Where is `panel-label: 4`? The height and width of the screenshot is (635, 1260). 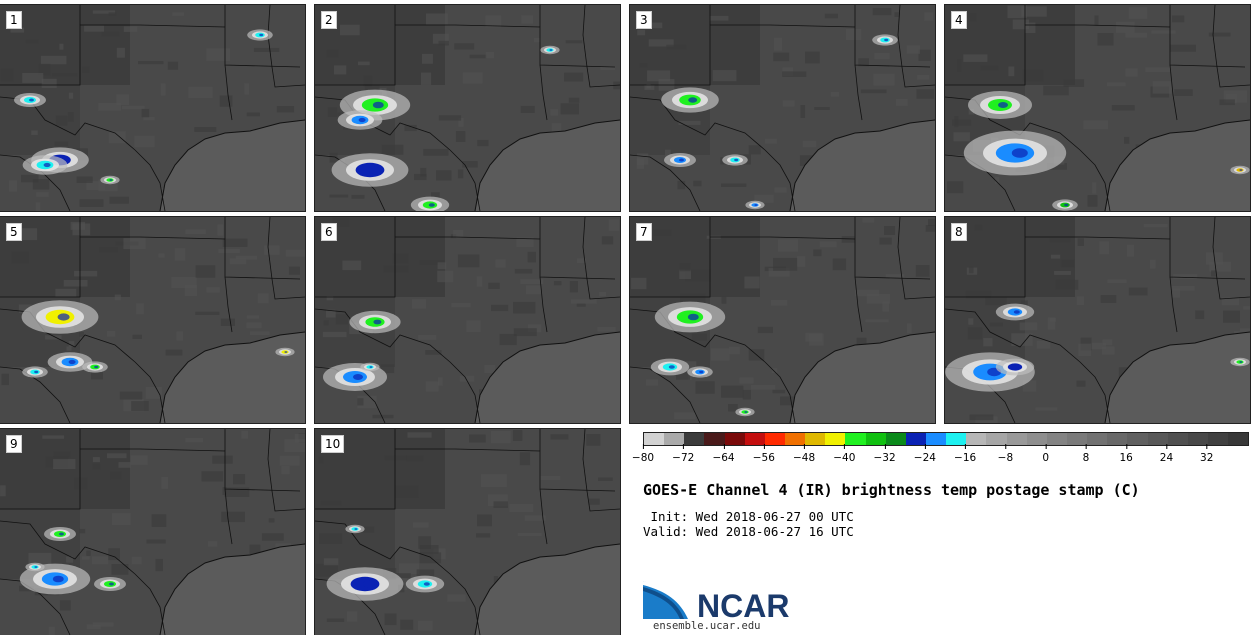
panel-label: 4 is located at coordinates (959, 20).